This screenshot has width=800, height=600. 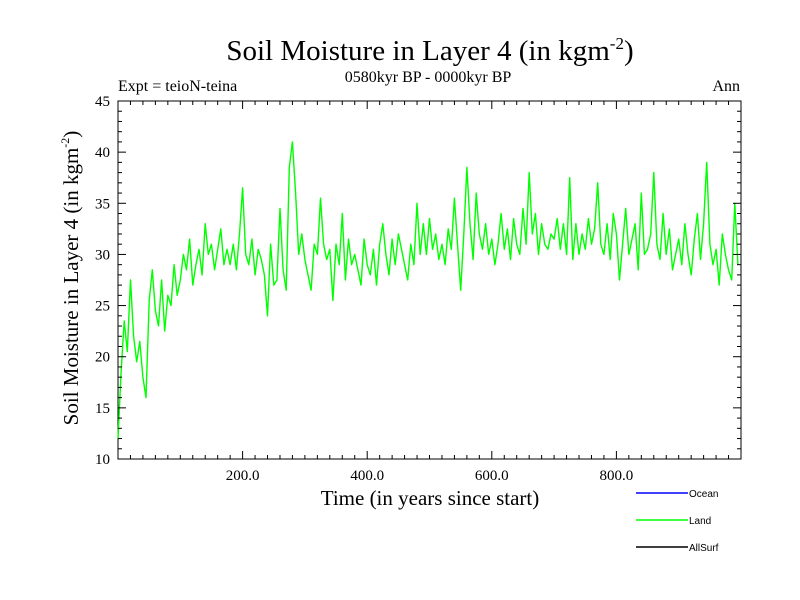 What do you see at coordinates (428, 77) in the screenshot?
I see `chart-subtitle: 0580kyr BP - 0000kyr BP` at bounding box center [428, 77].